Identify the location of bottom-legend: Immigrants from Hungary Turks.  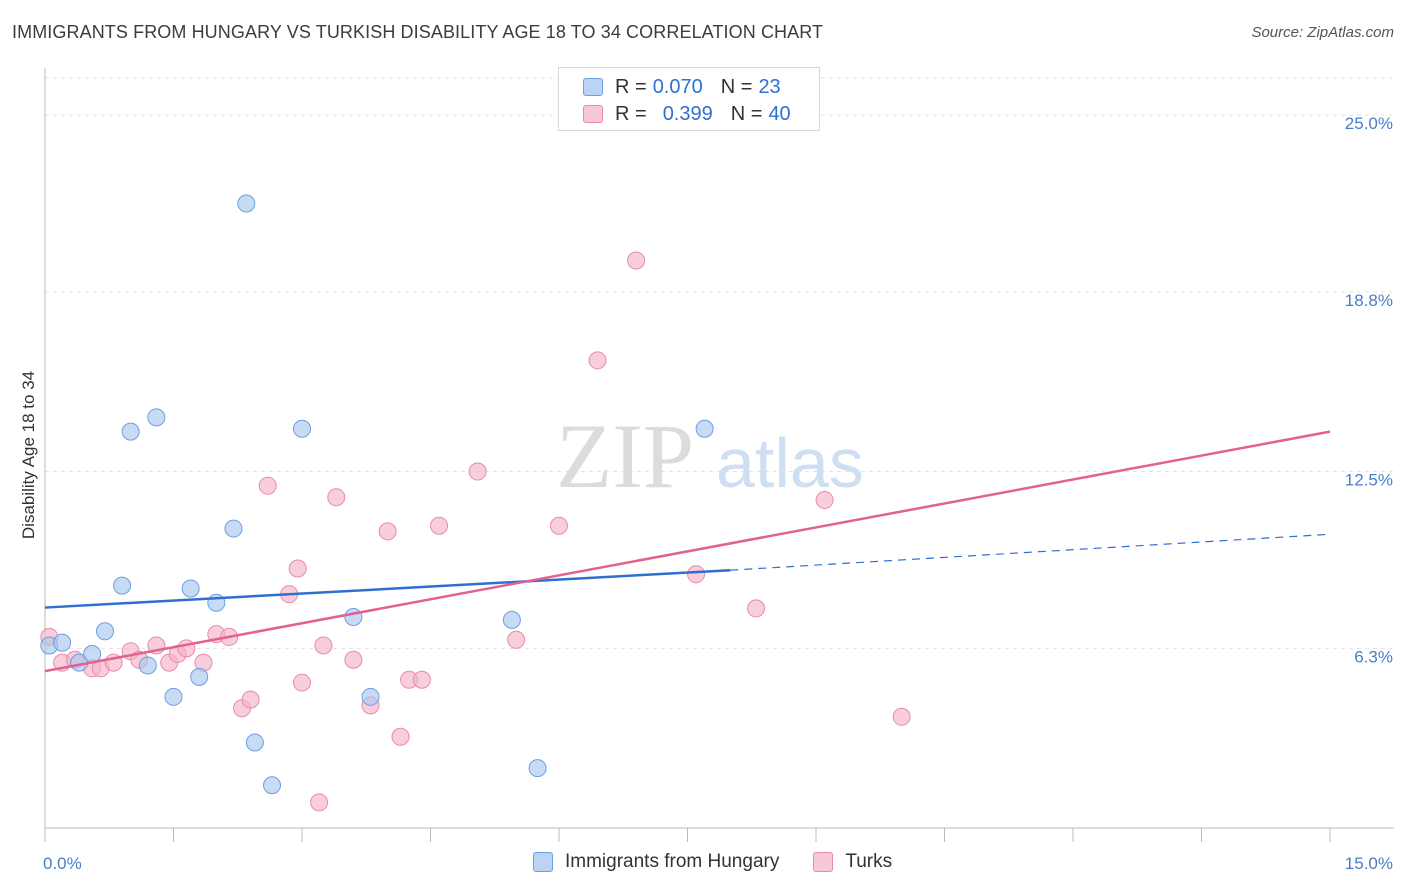
(729, 862).